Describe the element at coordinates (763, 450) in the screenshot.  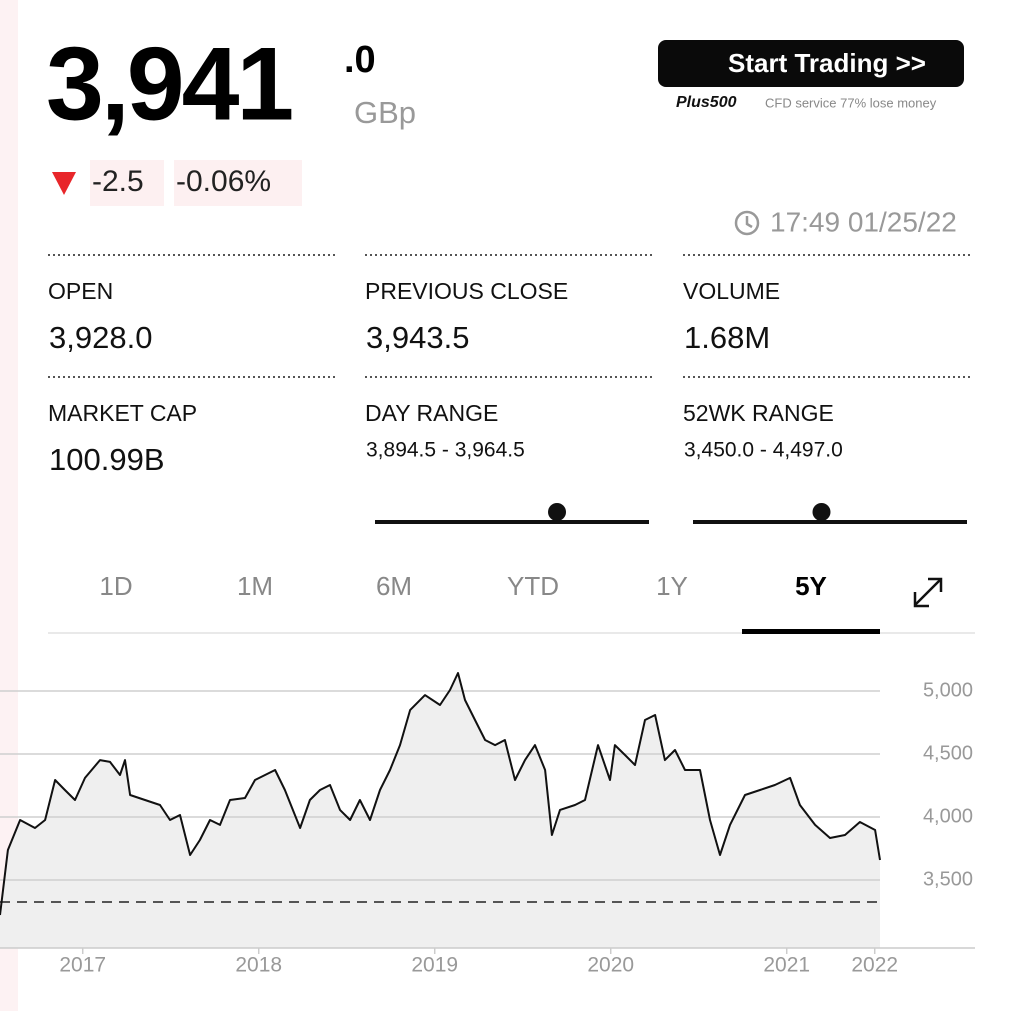
I see `stat-value: 3,450.0 - 4,497.0` at that location.